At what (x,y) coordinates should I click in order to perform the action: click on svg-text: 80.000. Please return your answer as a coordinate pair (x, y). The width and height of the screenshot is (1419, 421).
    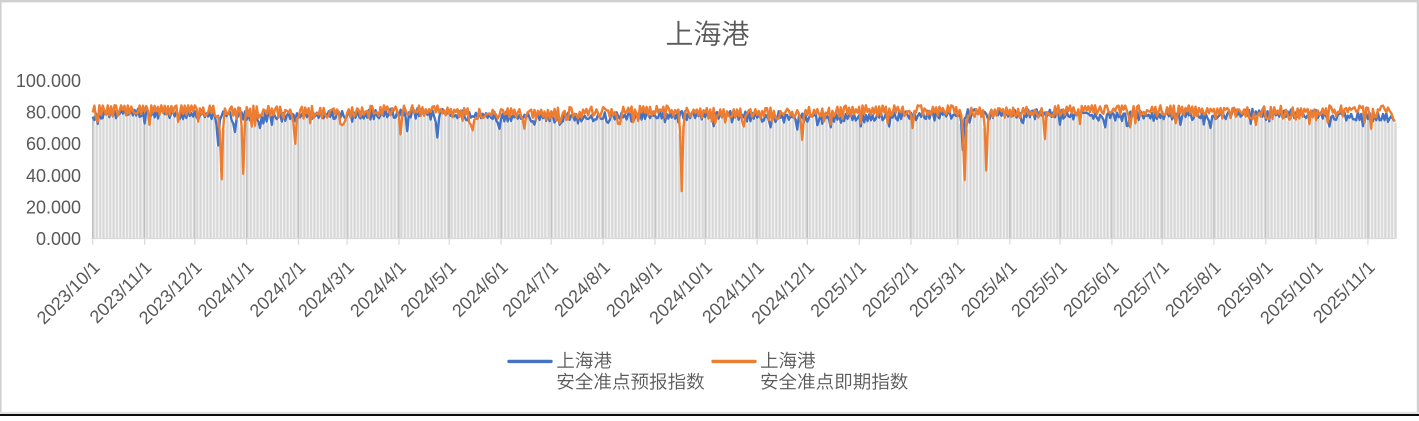
    Looking at the image, I should click on (53, 113).